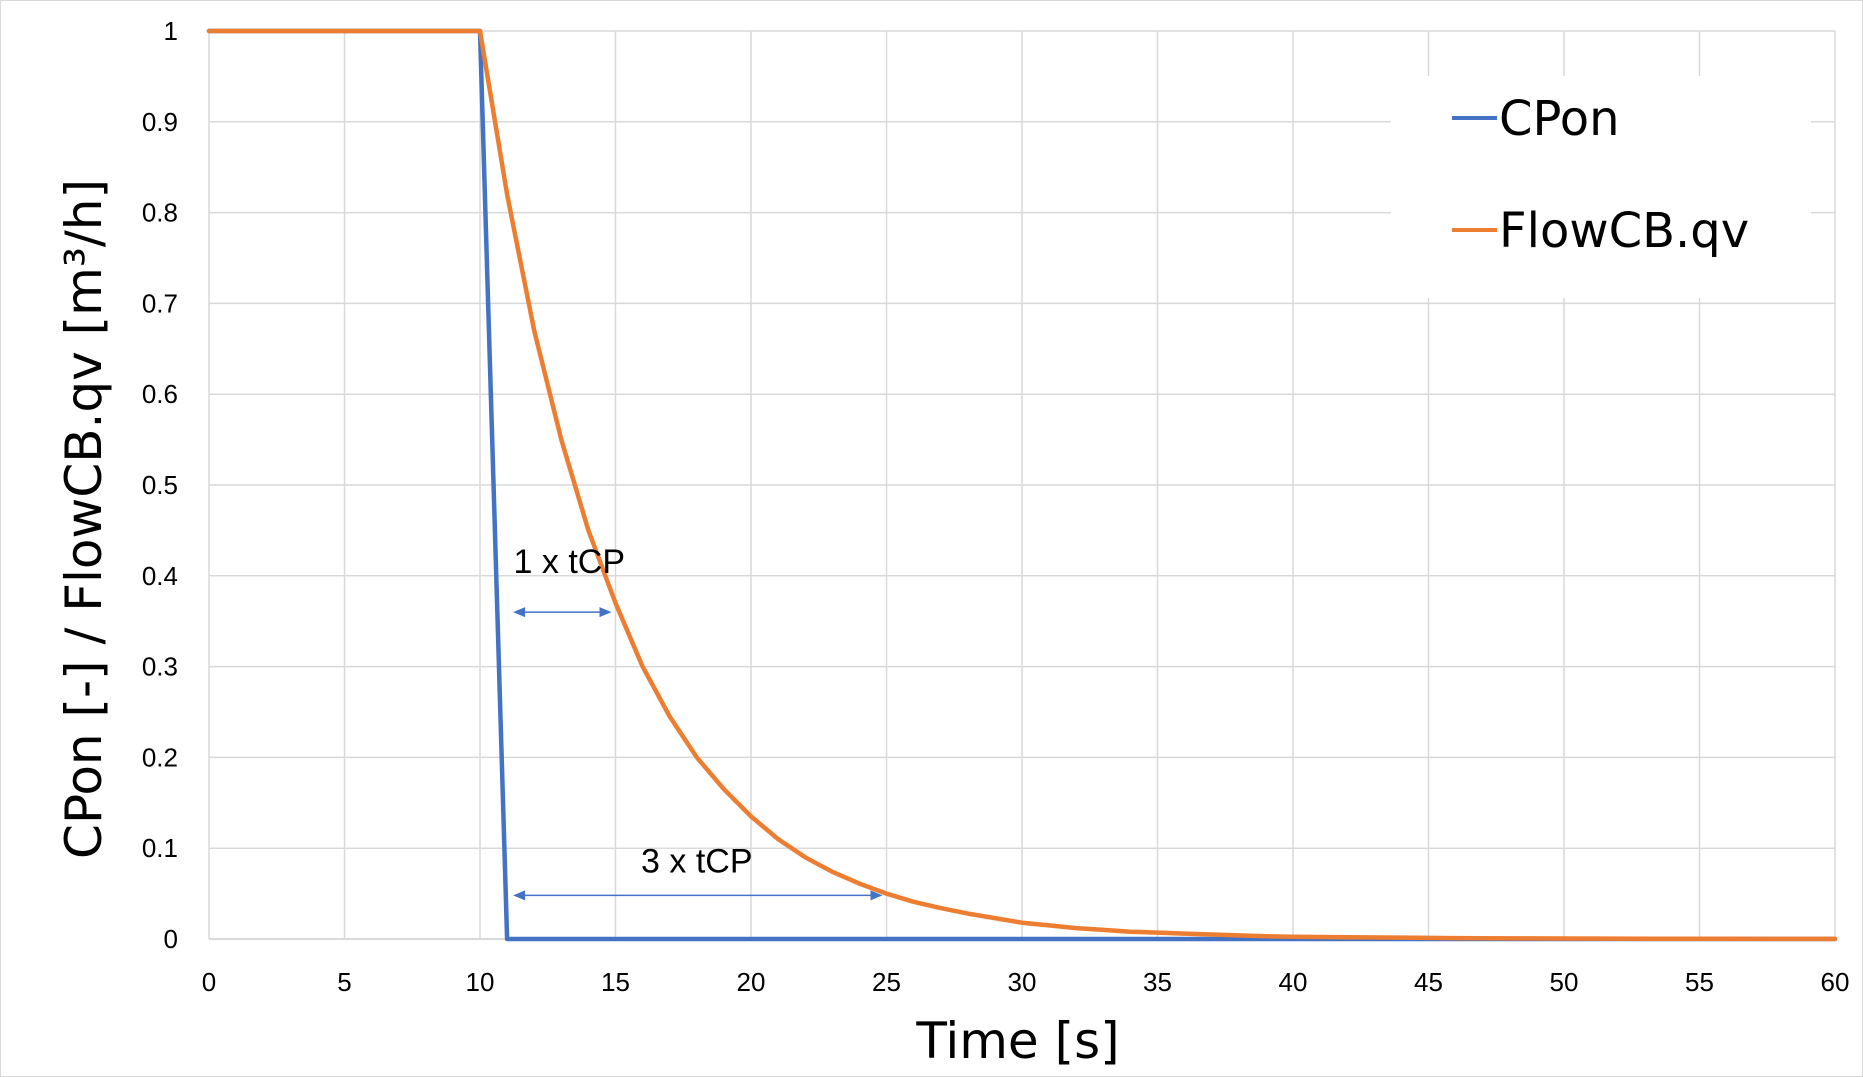 The image size is (1863, 1077). I want to click on y-tick-label: 0.4, so click(160, 576).